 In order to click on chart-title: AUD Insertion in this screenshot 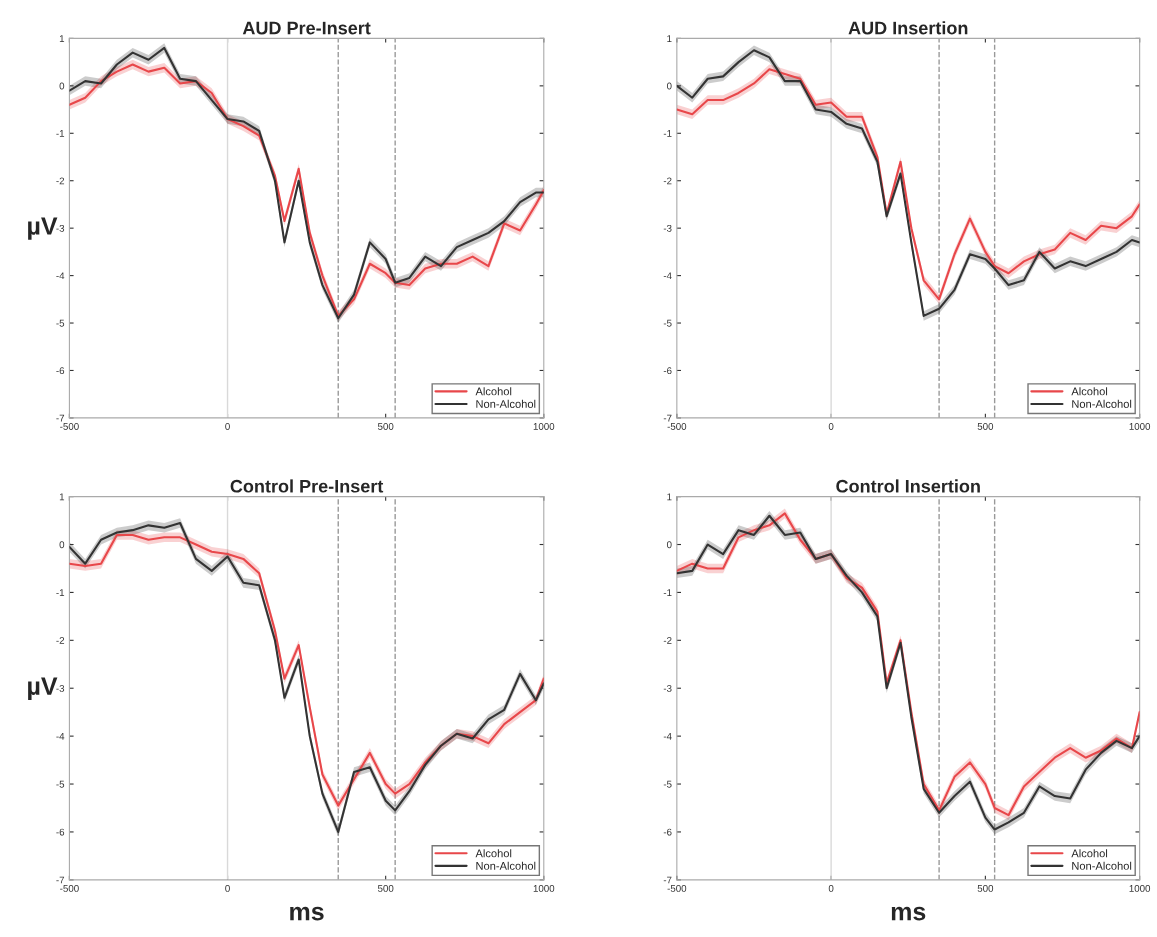, I will do `click(908, 28)`.